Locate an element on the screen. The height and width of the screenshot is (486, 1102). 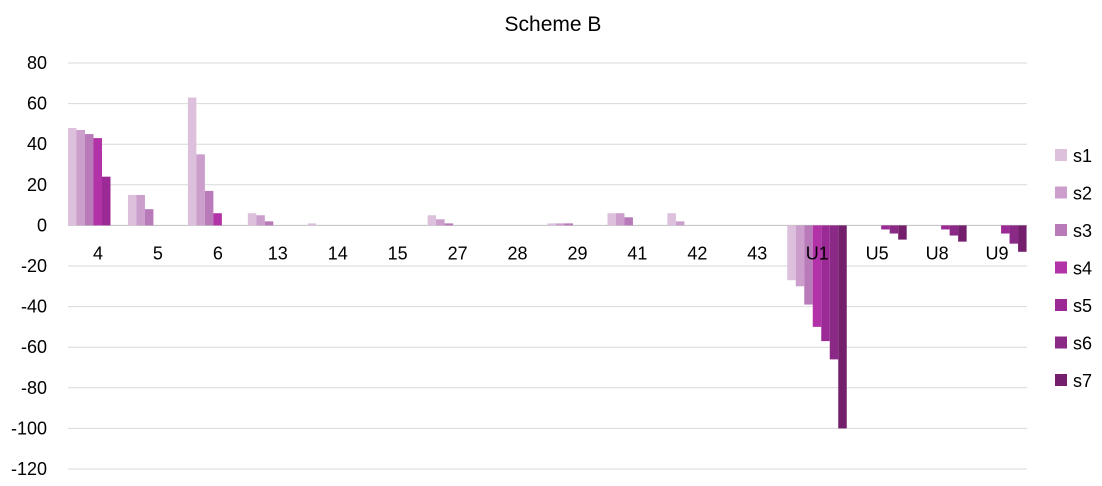
chart-title: Scheme B is located at coordinates (553, 24).